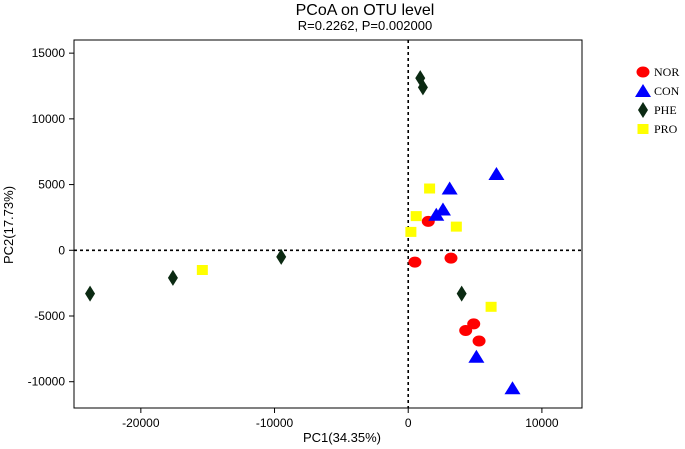 This screenshot has width=685, height=449. What do you see at coordinates (542, 423) in the screenshot?
I see `x-tick-label: 10000` at bounding box center [542, 423].